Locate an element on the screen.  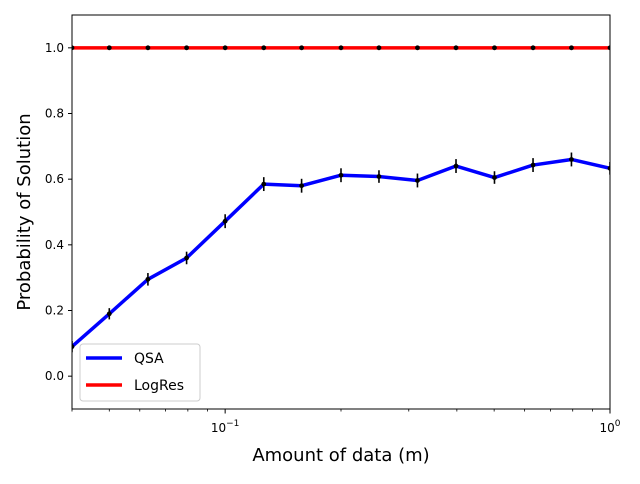
y-tick-label: 0.8 is located at coordinates (54, 114).